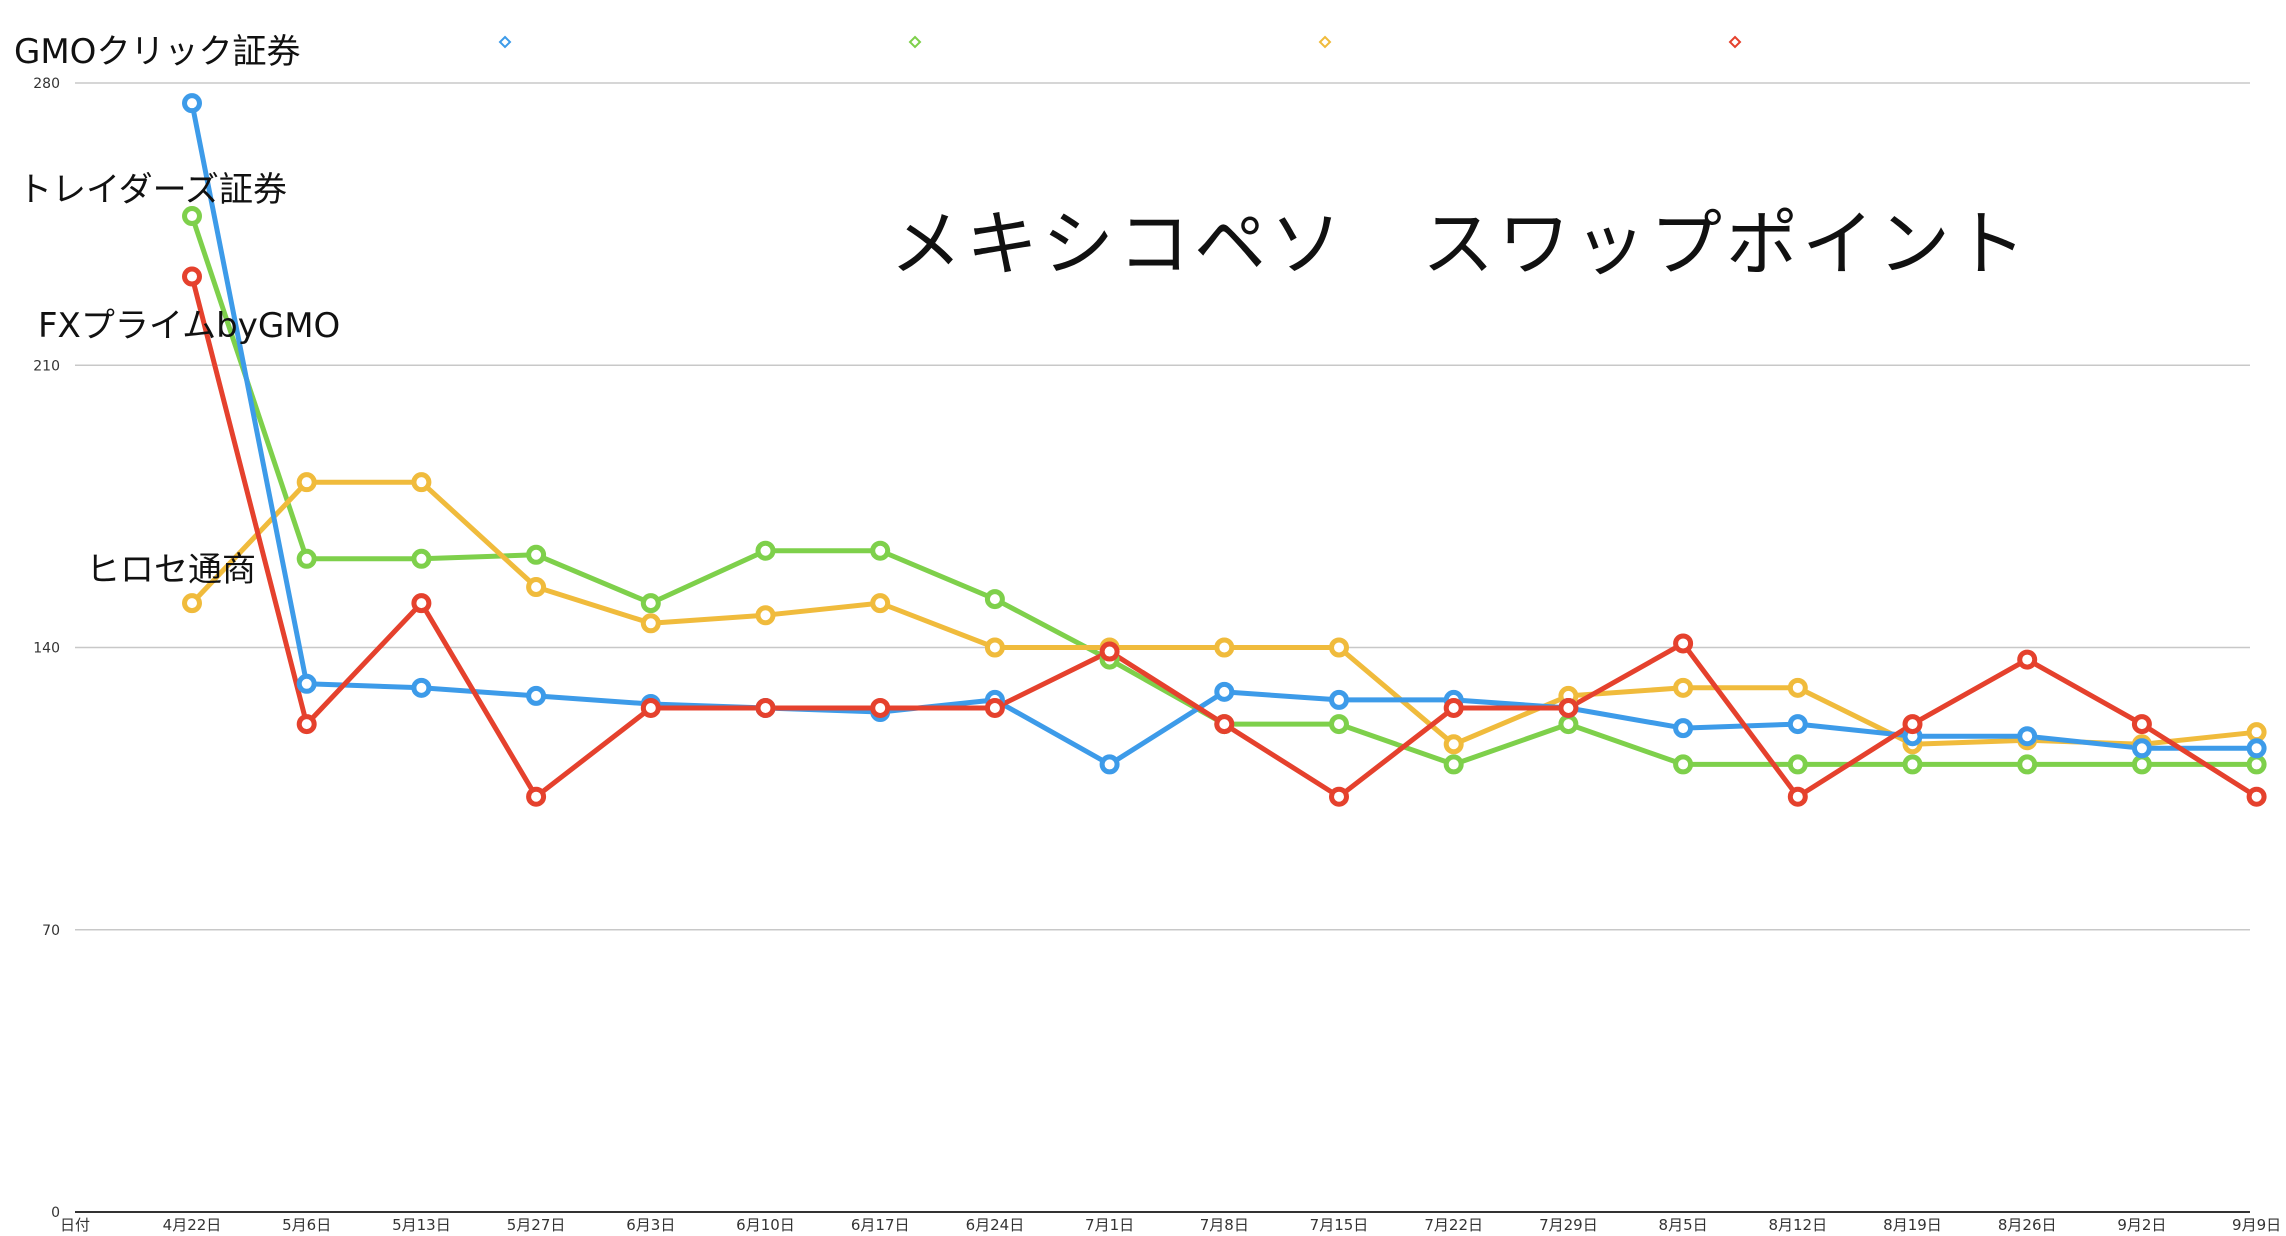  What do you see at coordinates (55, 1213) in the screenshot?
I see `y-tick-label: 0` at bounding box center [55, 1213].